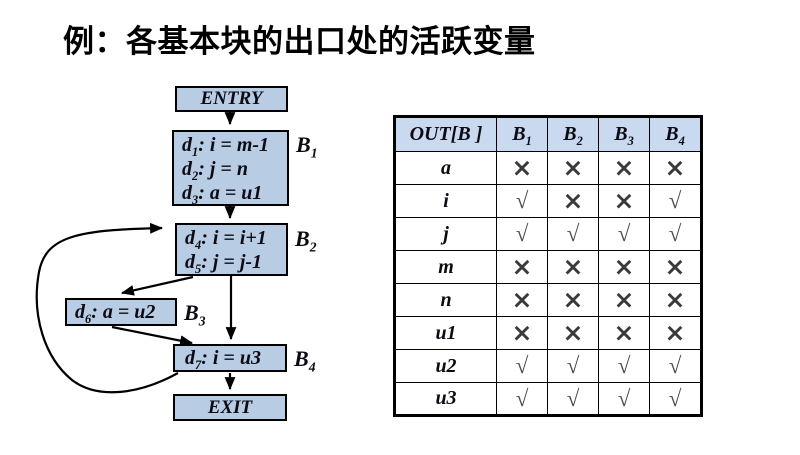 Image resolution: width=800 pixels, height=455 pixels. Describe the element at coordinates (522, 134) in the screenshot. I see `header-b1: B1` at that location.